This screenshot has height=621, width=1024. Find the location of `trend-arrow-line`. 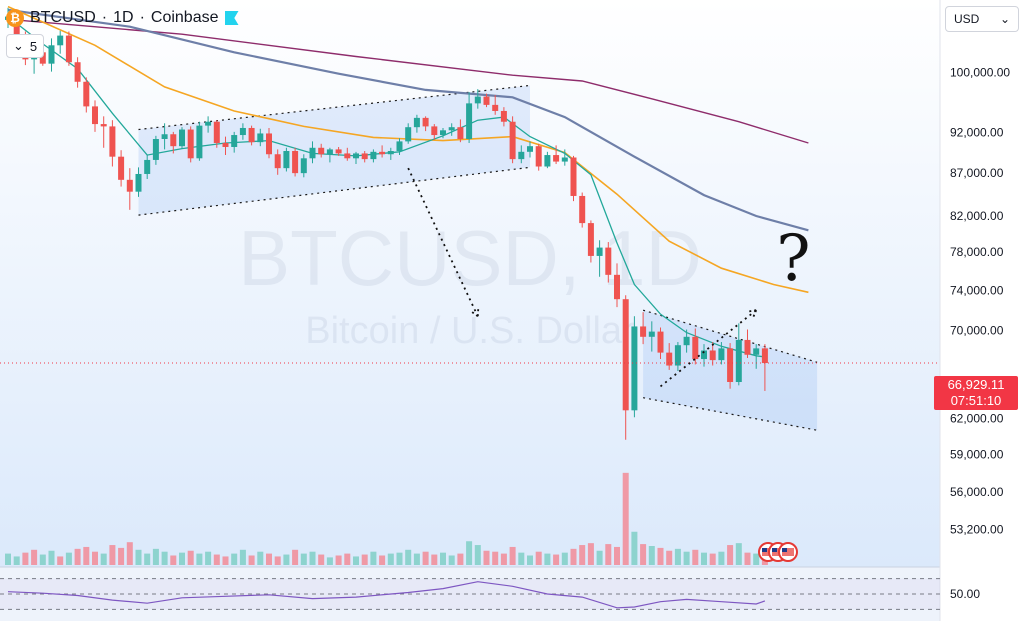

trend-arrow-line is located at coordinates (708, 348).